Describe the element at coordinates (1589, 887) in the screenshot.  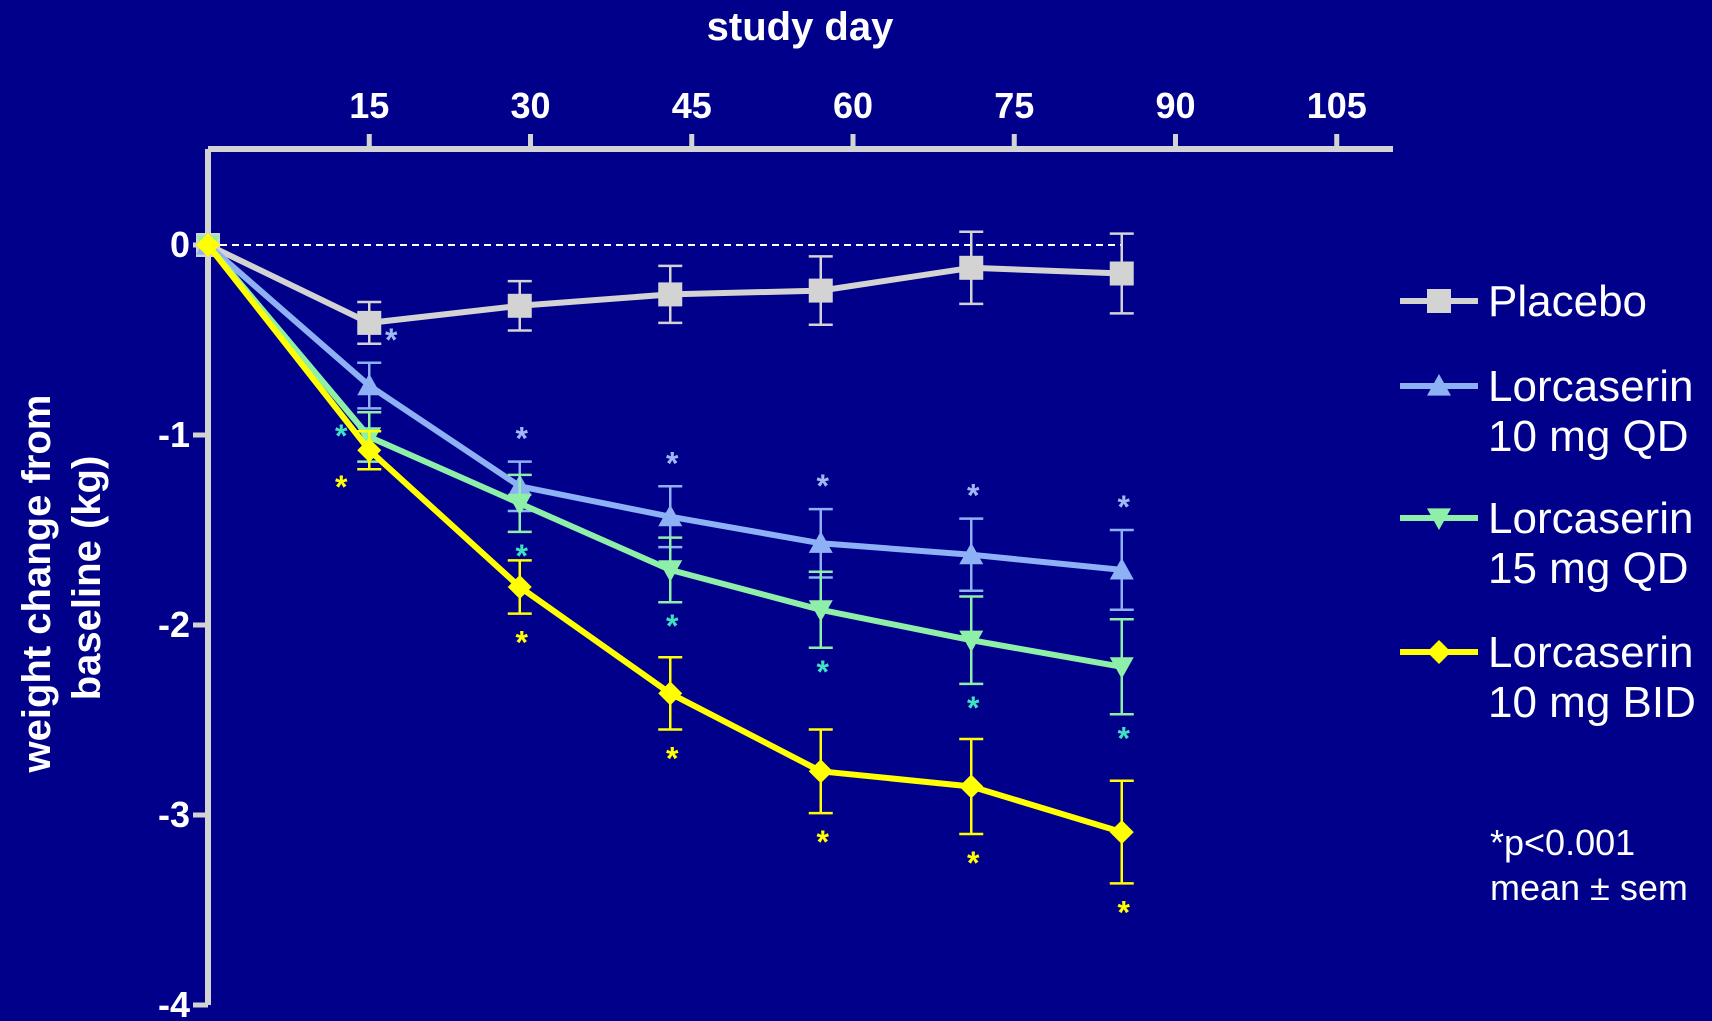
I see `mean-sem-note: mean ± sem` at that location.